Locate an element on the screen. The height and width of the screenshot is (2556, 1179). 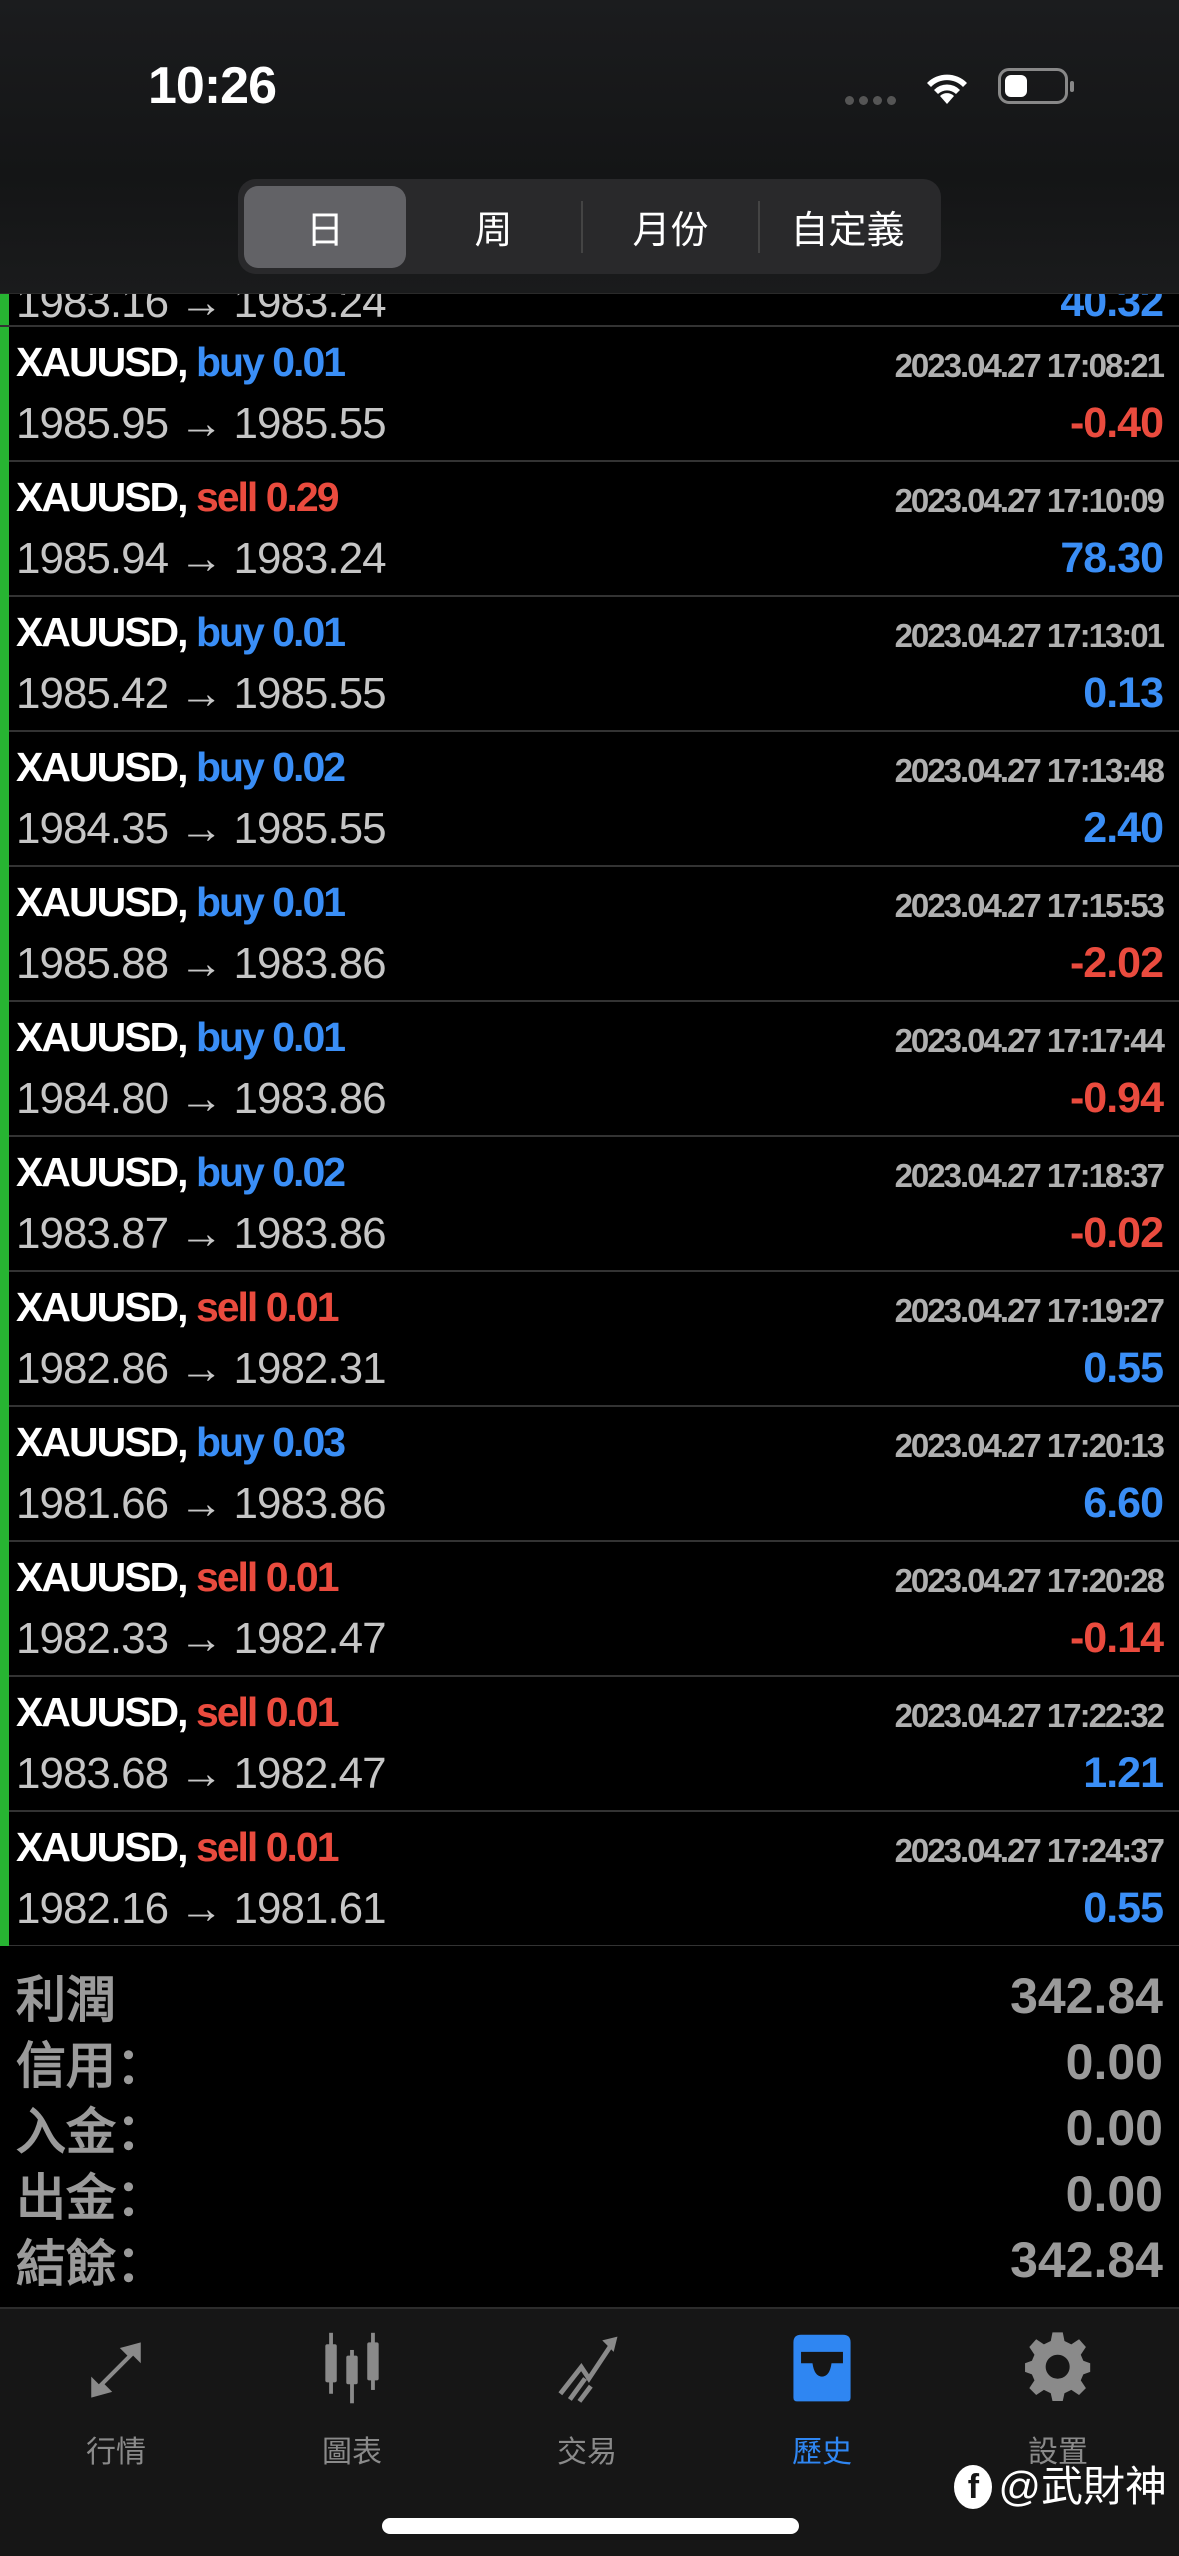
tab-label: 歷史 is located at coordinates (822, 2452).